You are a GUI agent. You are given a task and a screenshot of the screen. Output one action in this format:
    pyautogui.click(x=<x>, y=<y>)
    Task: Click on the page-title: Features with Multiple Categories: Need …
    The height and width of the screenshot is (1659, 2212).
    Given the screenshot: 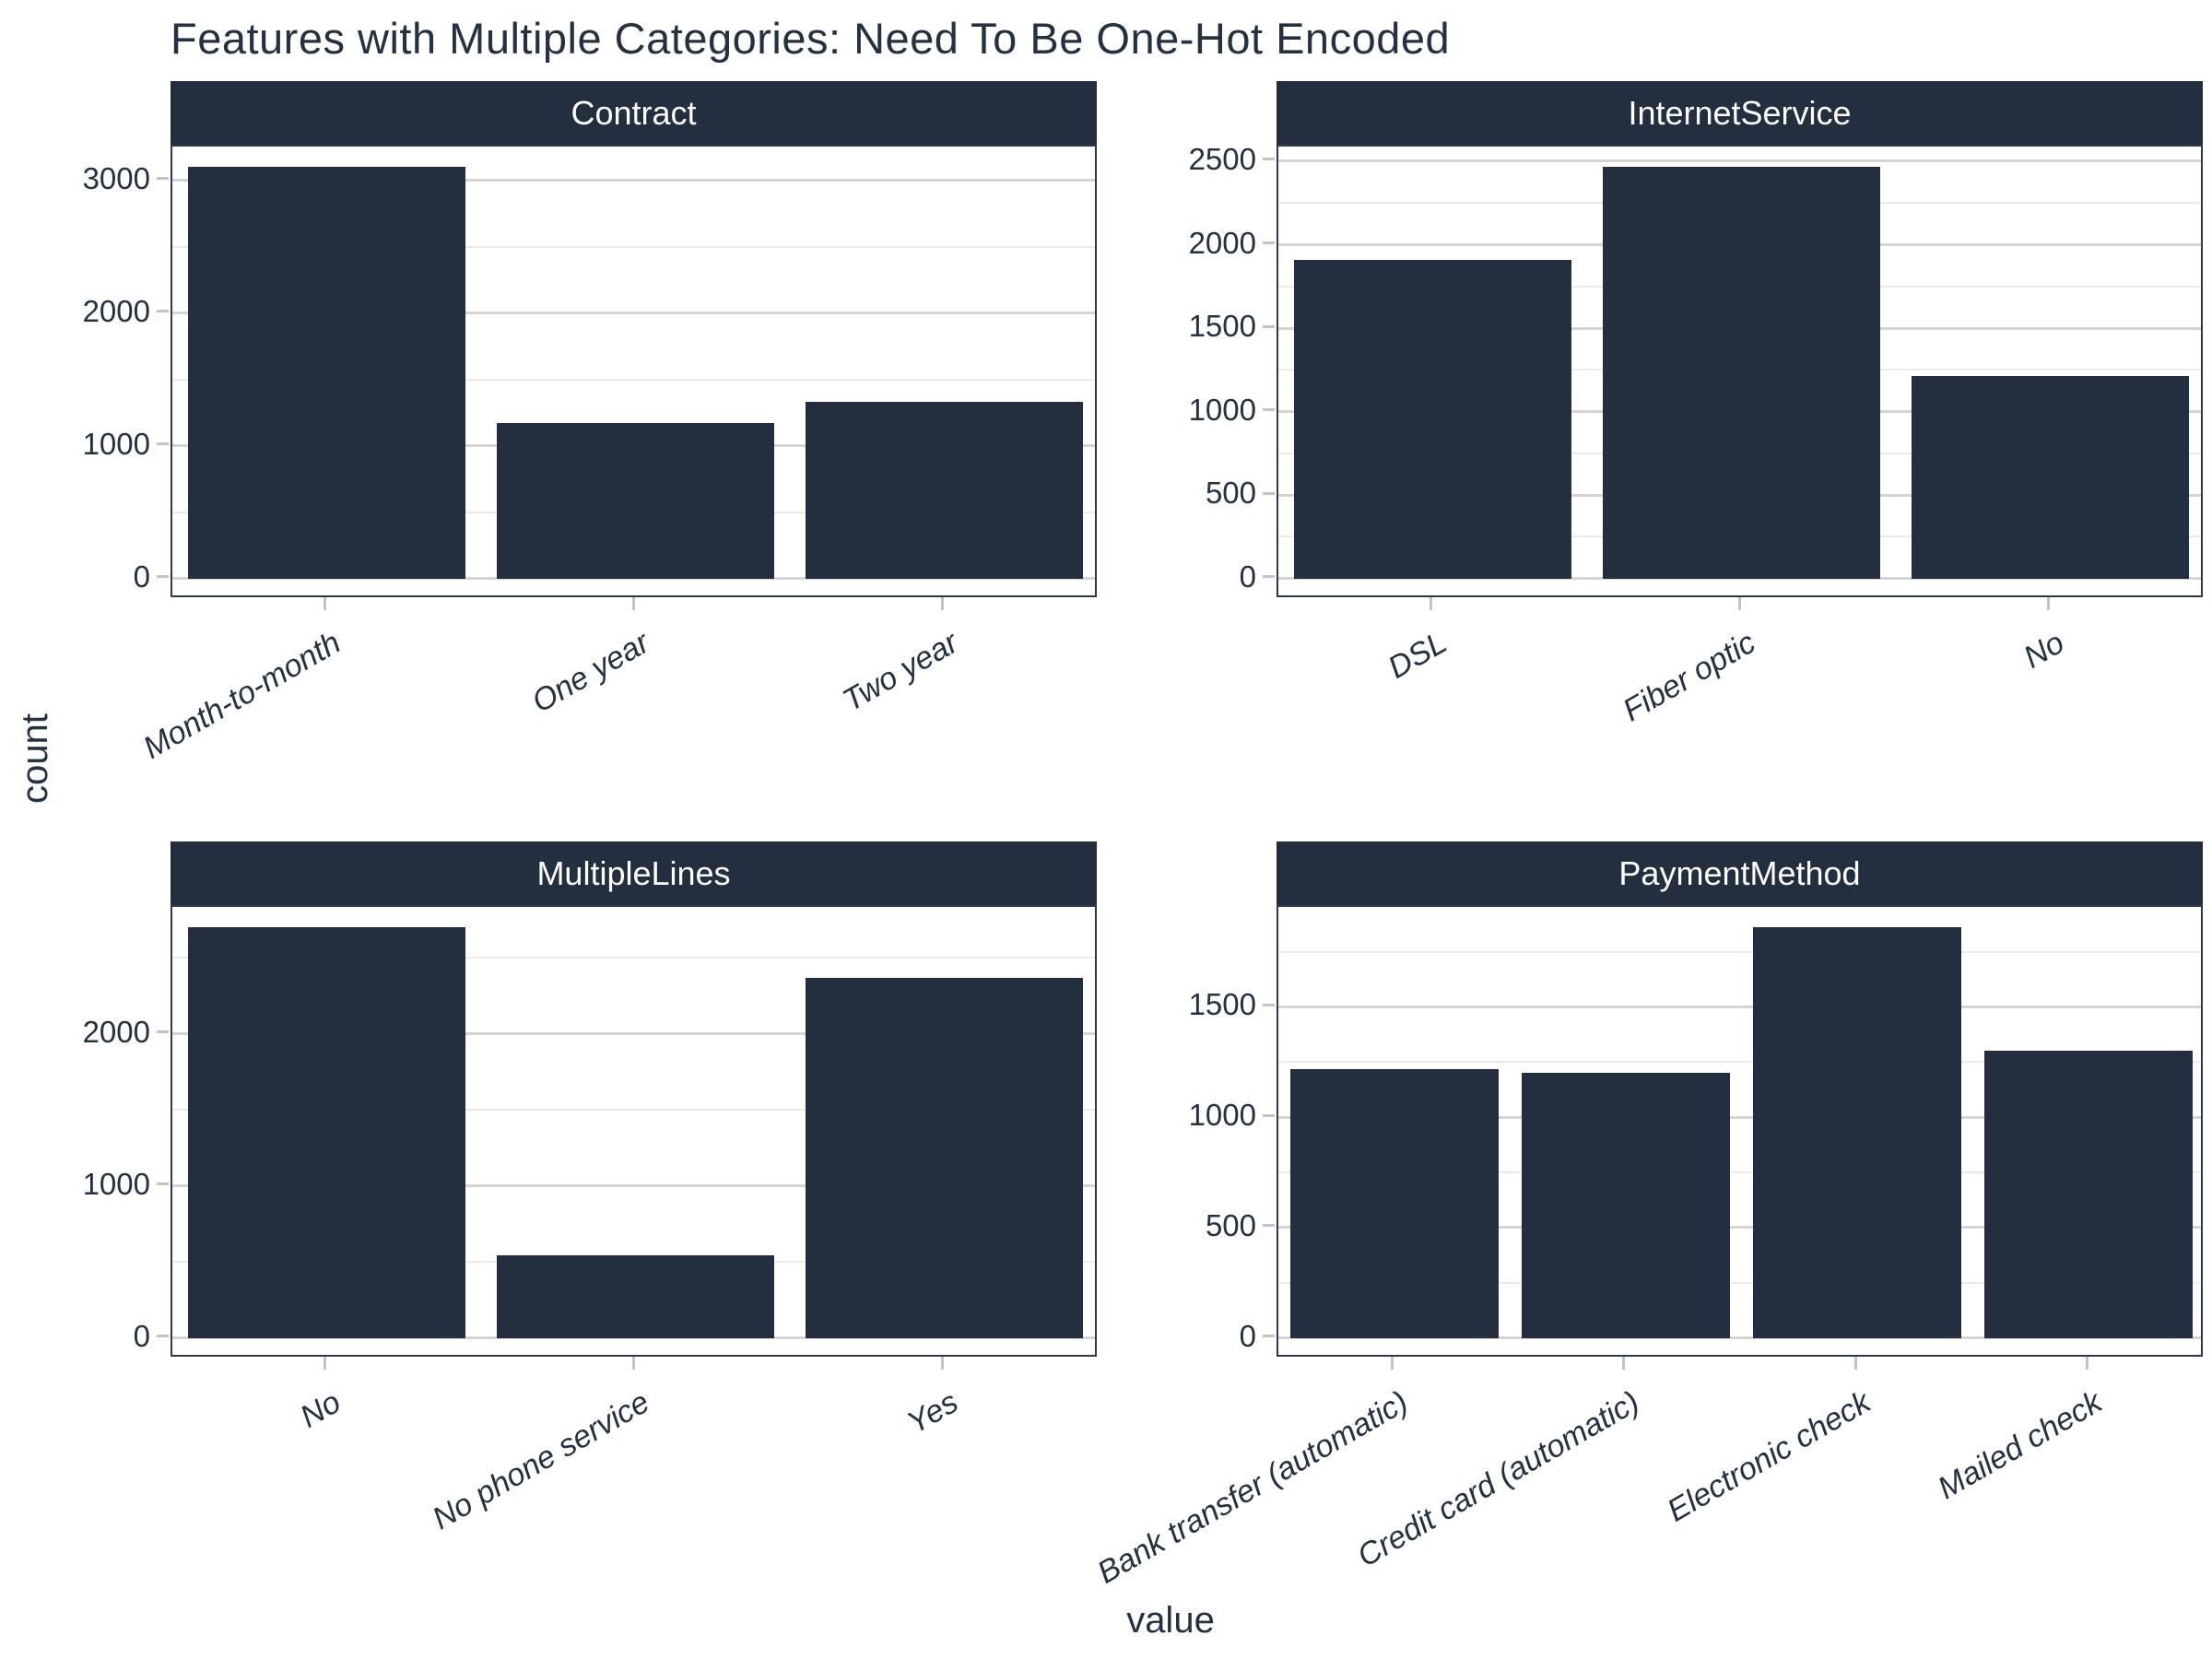 What is the action you would take?
    pyautogui.click(x=811, y=38)
    